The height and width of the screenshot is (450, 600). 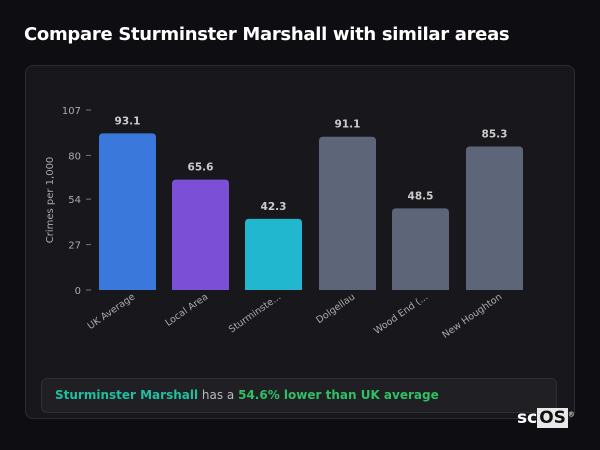 What do you see at coordinates (338, 395) in the screenshot?
I see `summary-stat: 54.6% lower than UK average` at bounding box center [338, 395].